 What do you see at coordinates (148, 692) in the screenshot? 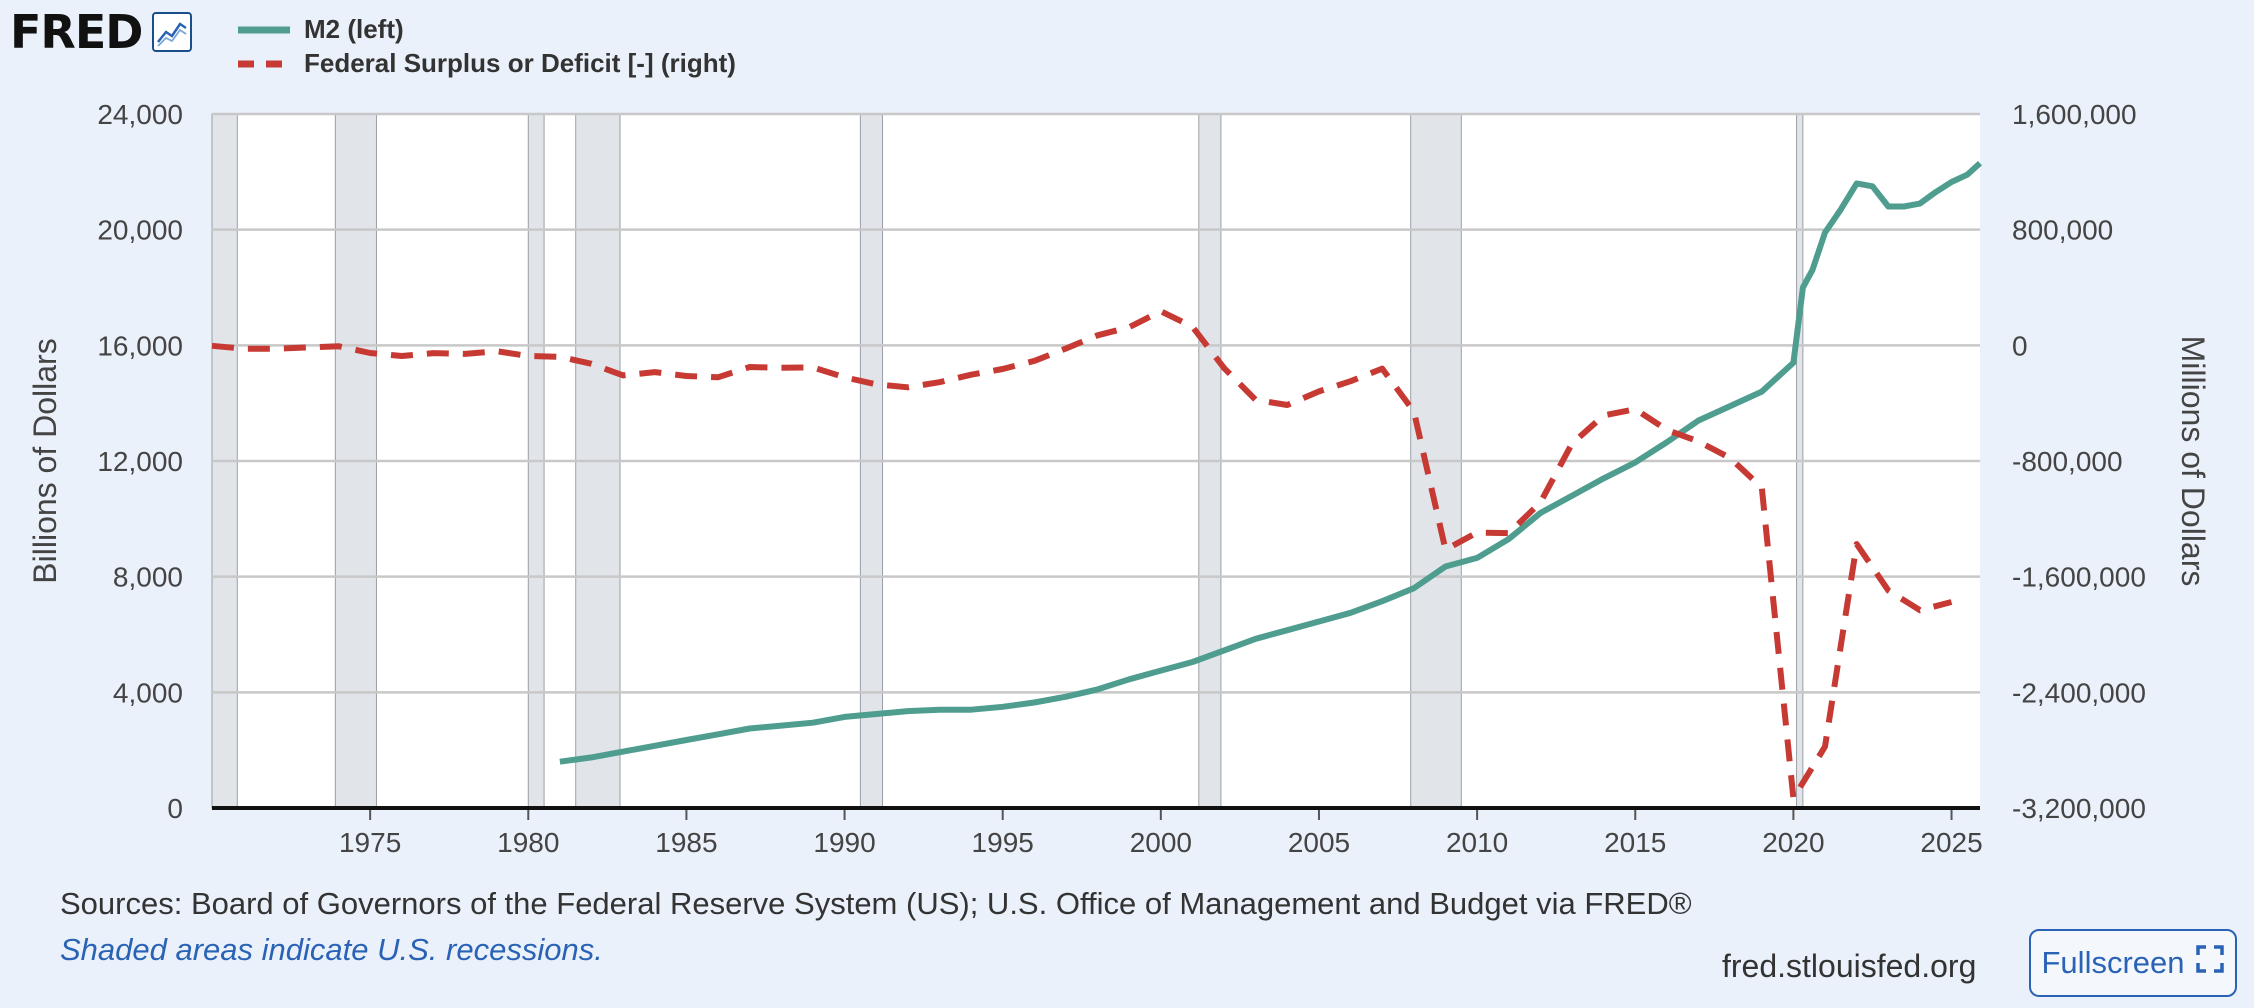
I see `y-left-tick-label: 4,000` at bounding box center [148, 692].